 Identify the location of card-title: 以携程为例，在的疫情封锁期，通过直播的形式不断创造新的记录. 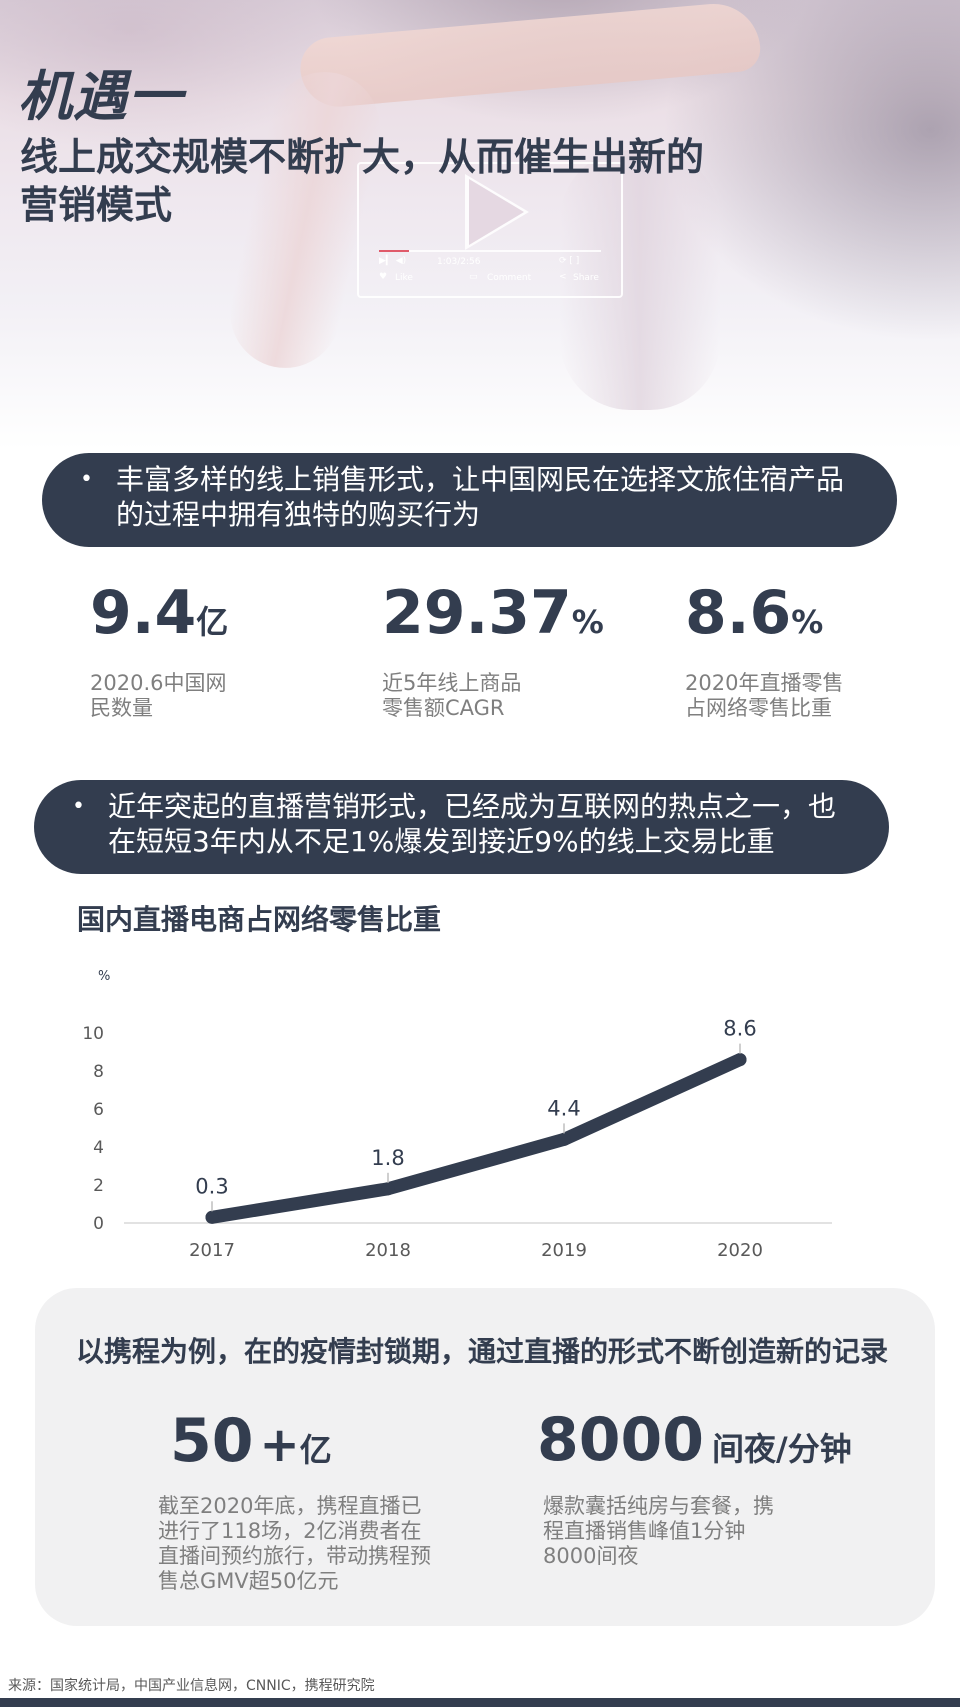
(482, 1351).